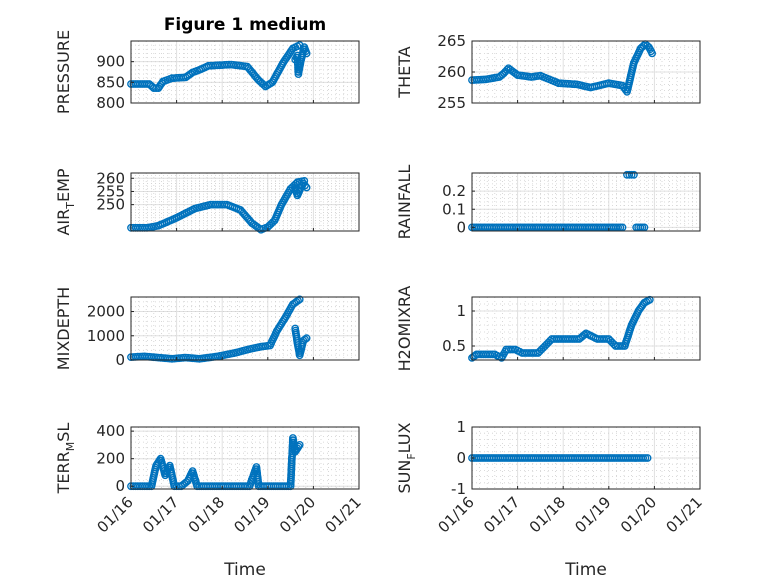 This screenshot has width=778, height=583. What do you see at coordinates (106, 336) in the screenshot?
I see `y-tick-label: 1000` at bounding box center [106, 336].